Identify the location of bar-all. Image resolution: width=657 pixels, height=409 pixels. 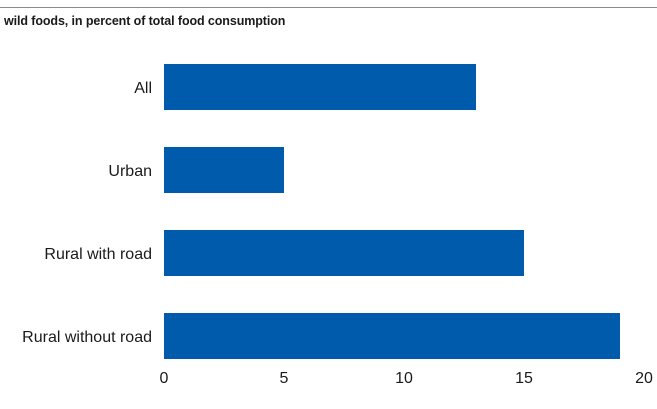
(320, 87).